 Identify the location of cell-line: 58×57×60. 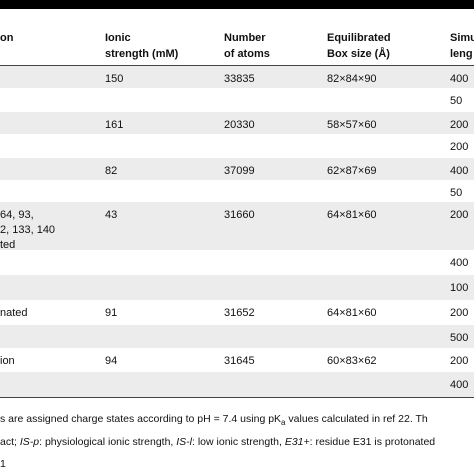
(352, 125).